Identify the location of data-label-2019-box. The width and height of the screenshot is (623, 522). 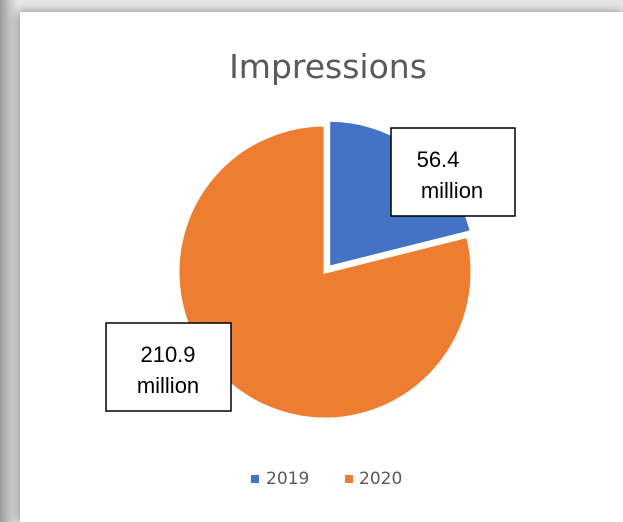
(453, 172).